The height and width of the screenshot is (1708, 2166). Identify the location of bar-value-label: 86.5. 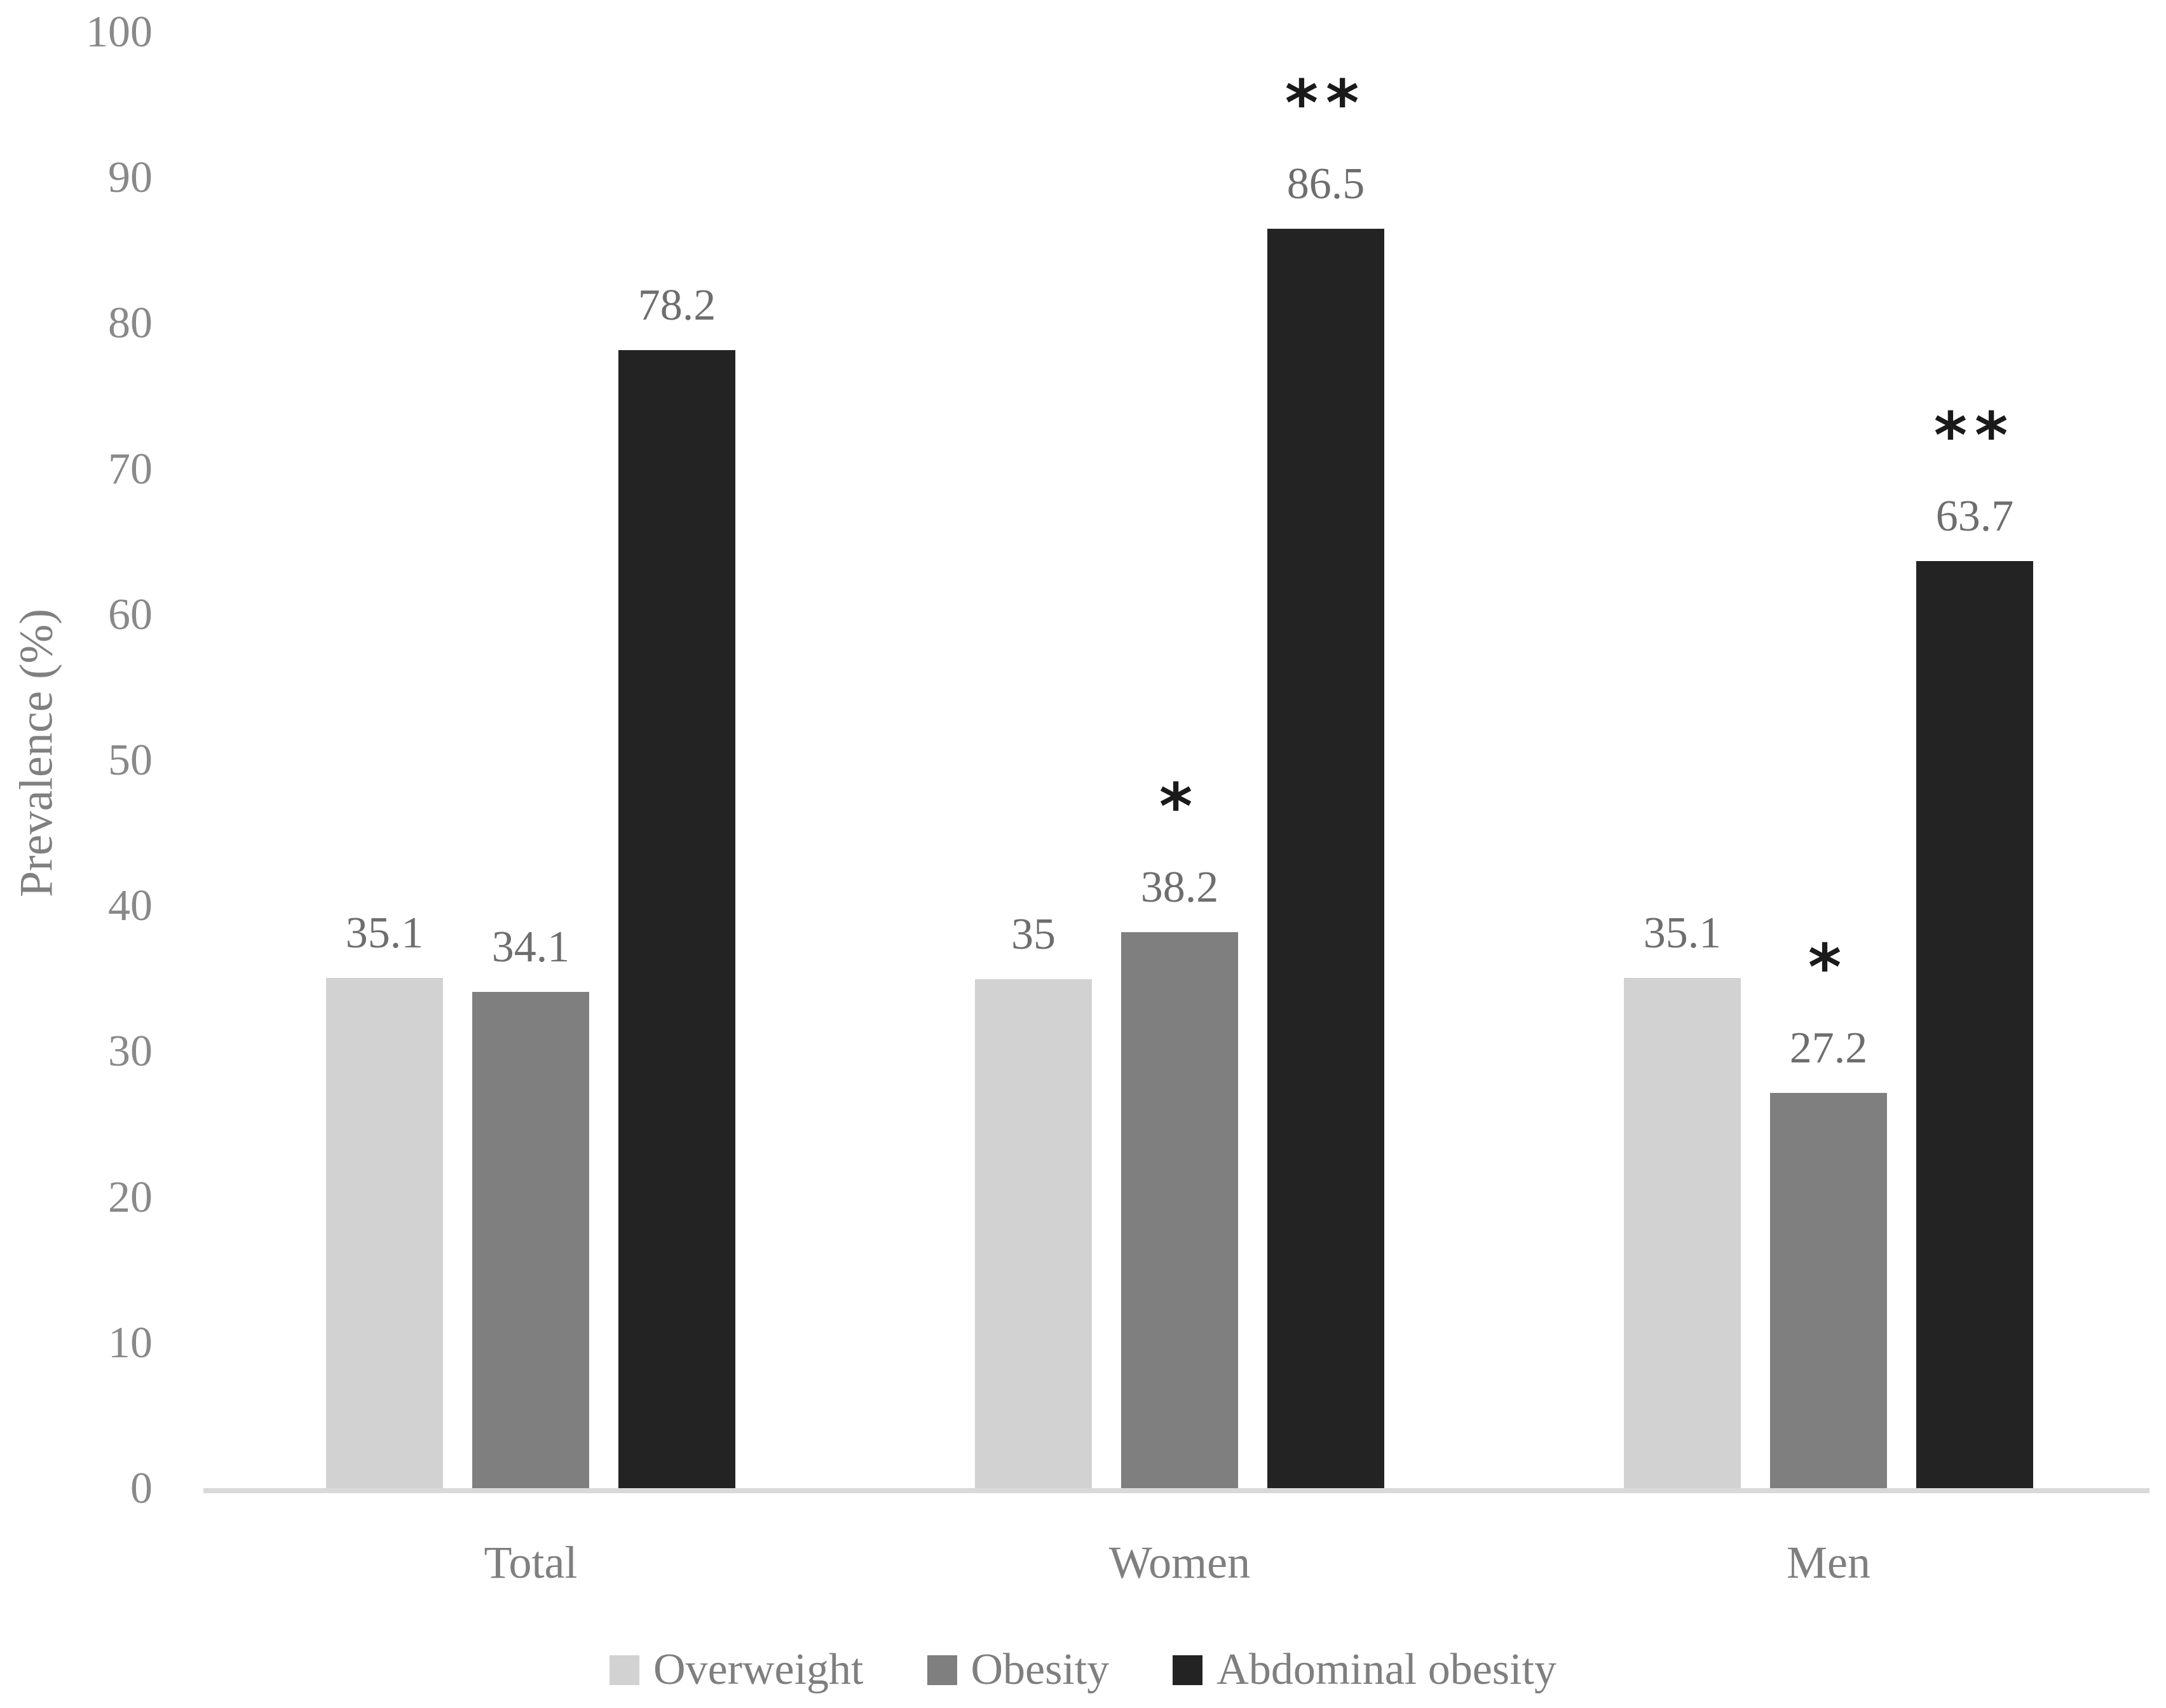
(1325, 184).